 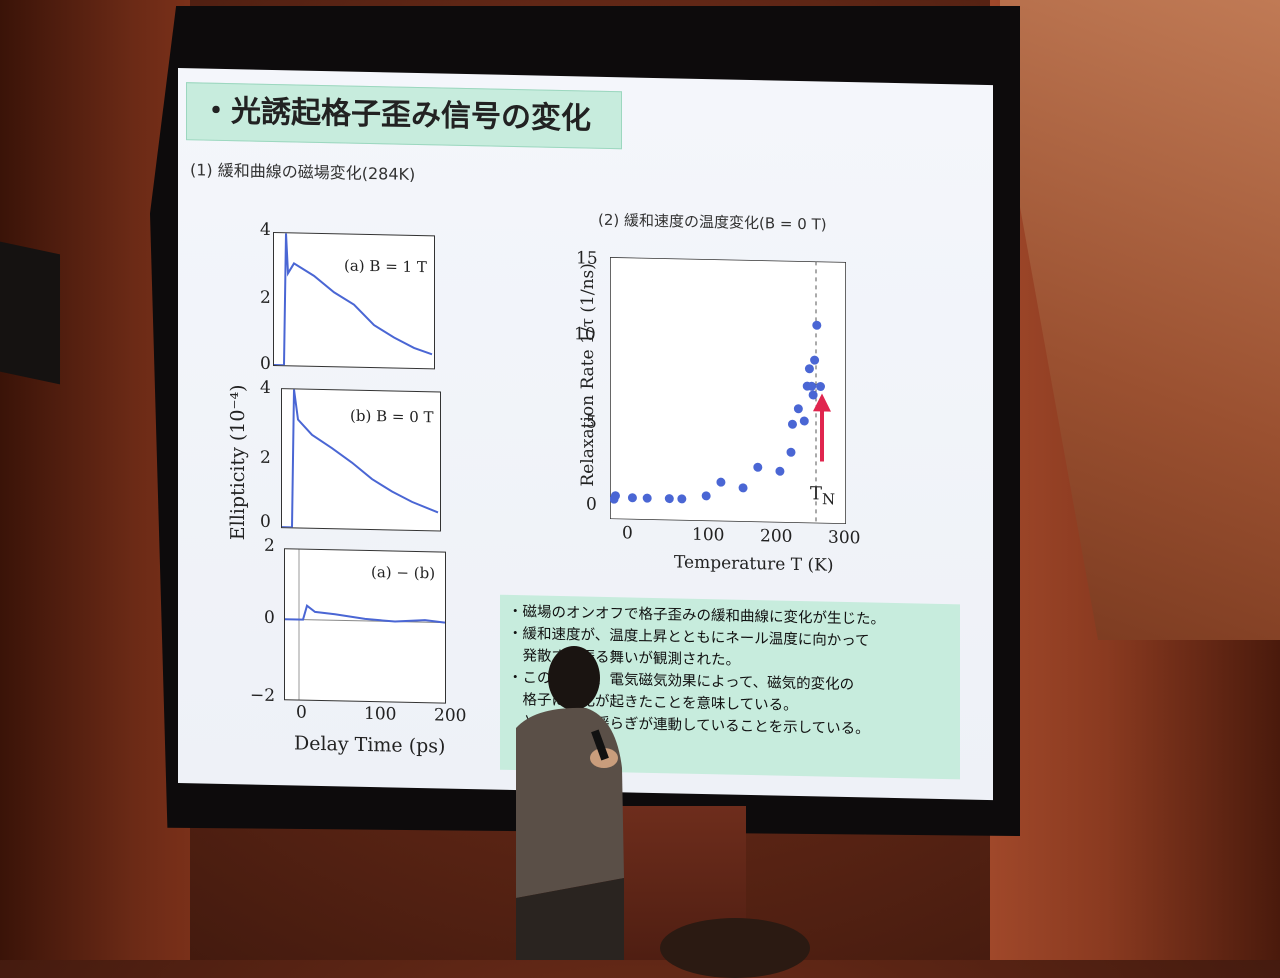 What do you see at coordinates (404, 116) in the screenshot?
I see `slide-title: ・光誘起格子歪み信号の変化` at bounding box center [404, 116].